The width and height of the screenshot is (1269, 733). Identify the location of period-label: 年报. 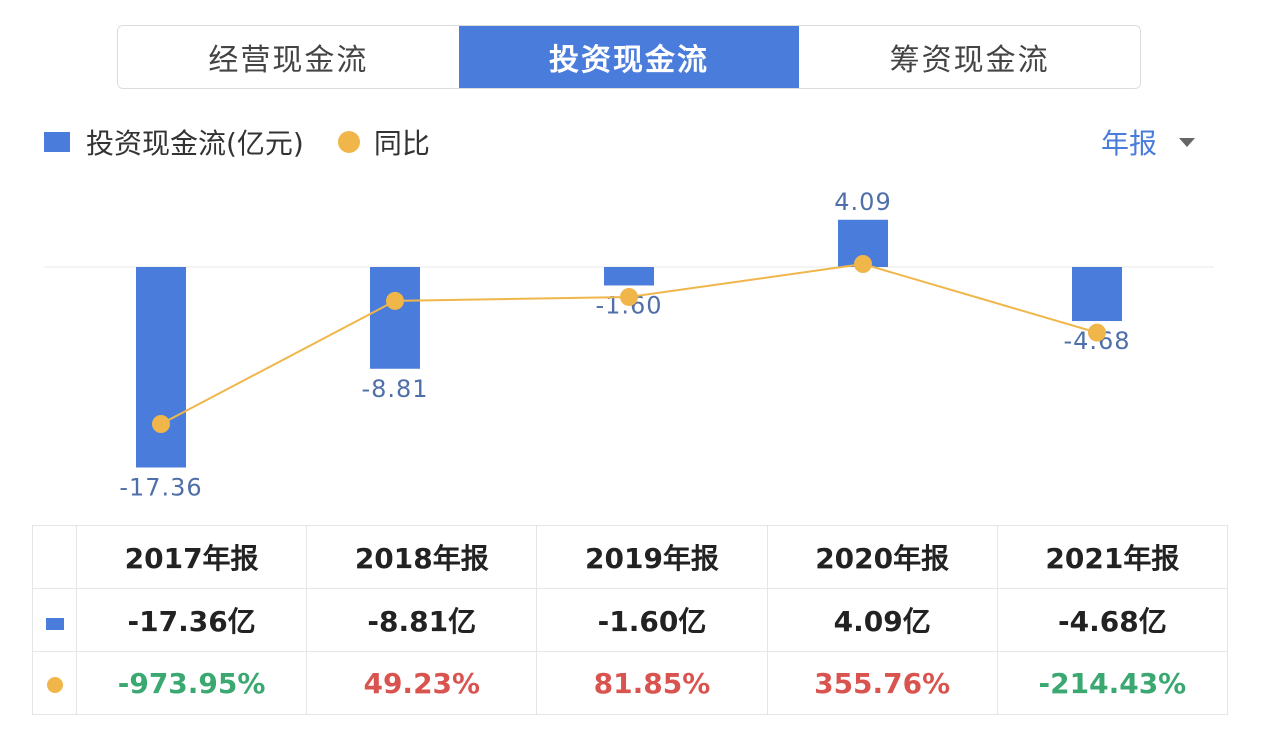
(1128, 143).